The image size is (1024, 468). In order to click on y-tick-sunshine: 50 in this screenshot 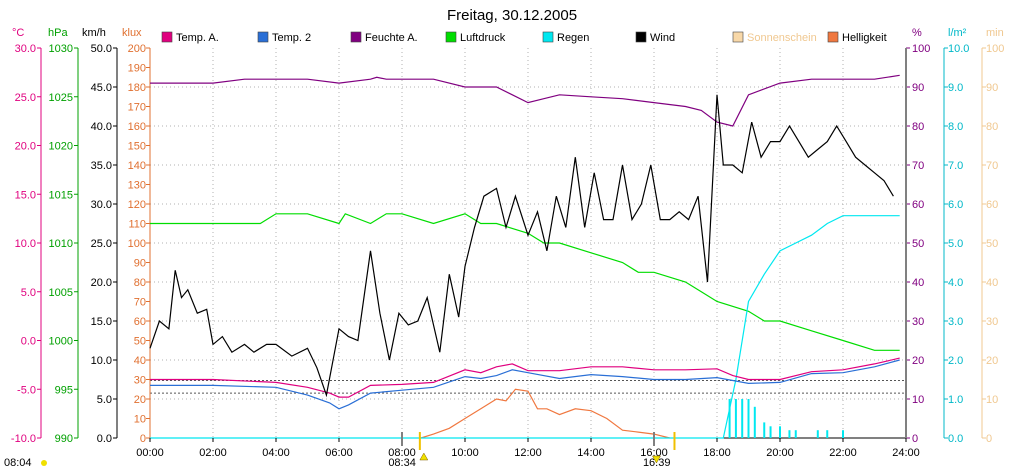, I will do `click(992, 244)`.